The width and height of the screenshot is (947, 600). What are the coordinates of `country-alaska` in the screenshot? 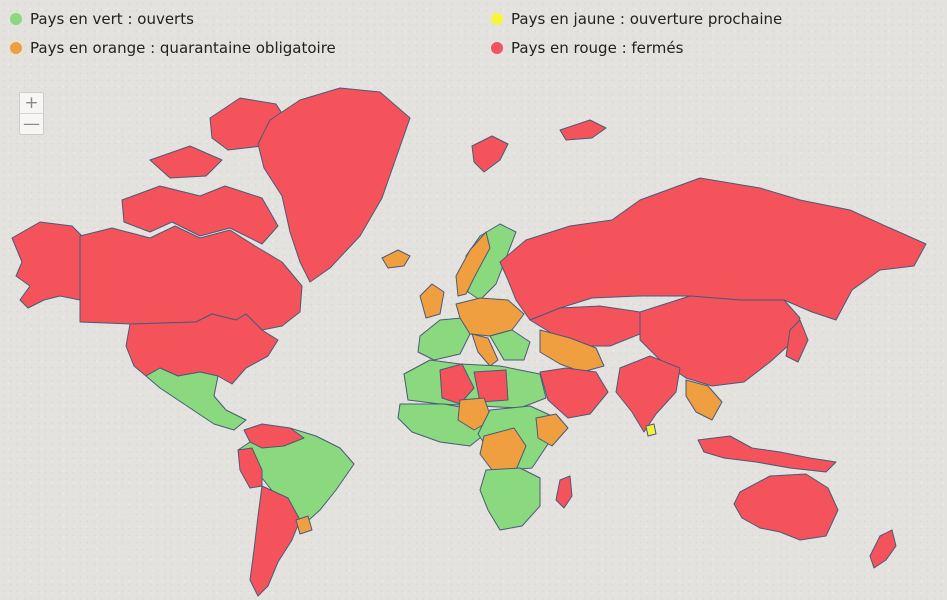 It's located at (47, 265).